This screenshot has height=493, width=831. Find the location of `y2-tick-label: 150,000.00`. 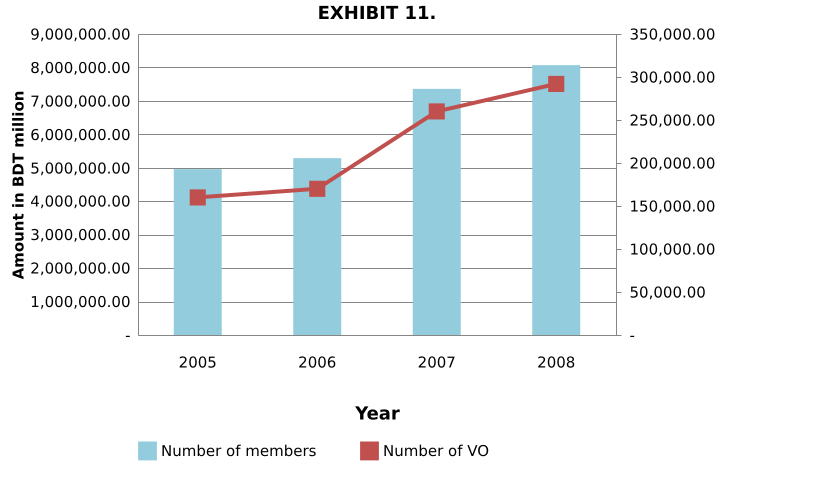

y2-tick-label: 150,000.00 is located at coordinates (673, 207).